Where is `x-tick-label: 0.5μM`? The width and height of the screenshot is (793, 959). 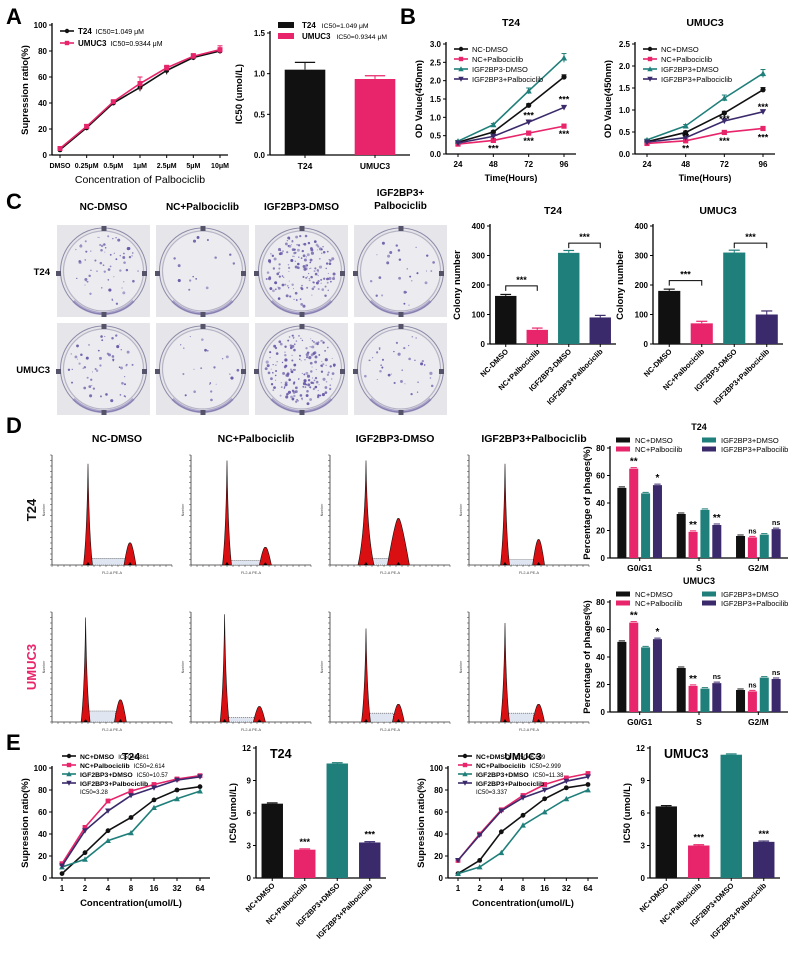 x-tick-label: 0.5μM is located at coordinates (113, 166).